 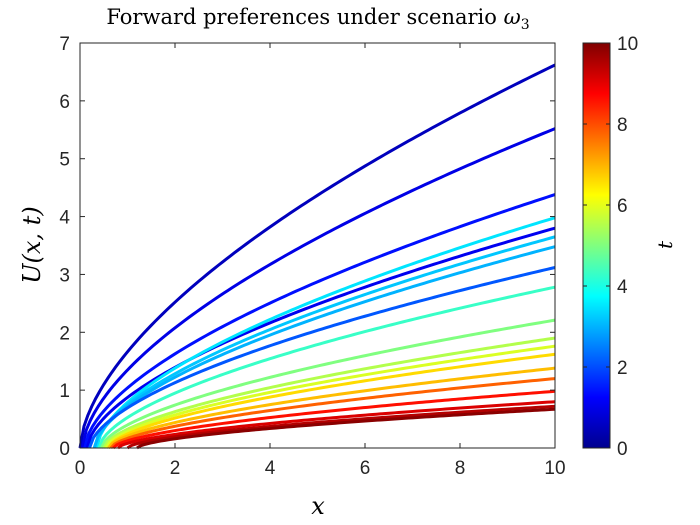 I want to click on y-tick-label: 4, so click(x=64, y=218).